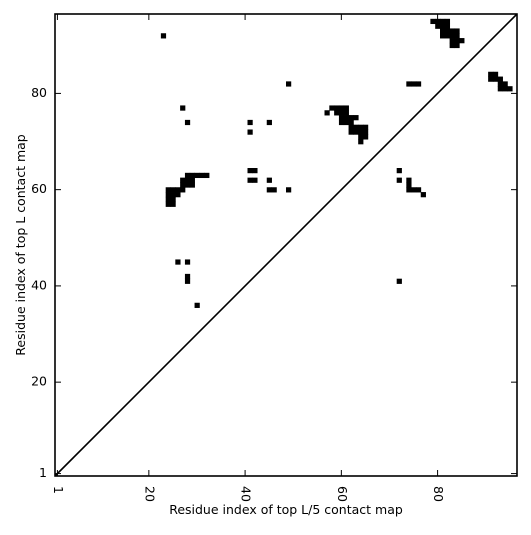 This screenshot has width=531, height=535. Describe the element at coordinates (39, 92) in the screenshot. I see `y-tick-label: 80` at that location.